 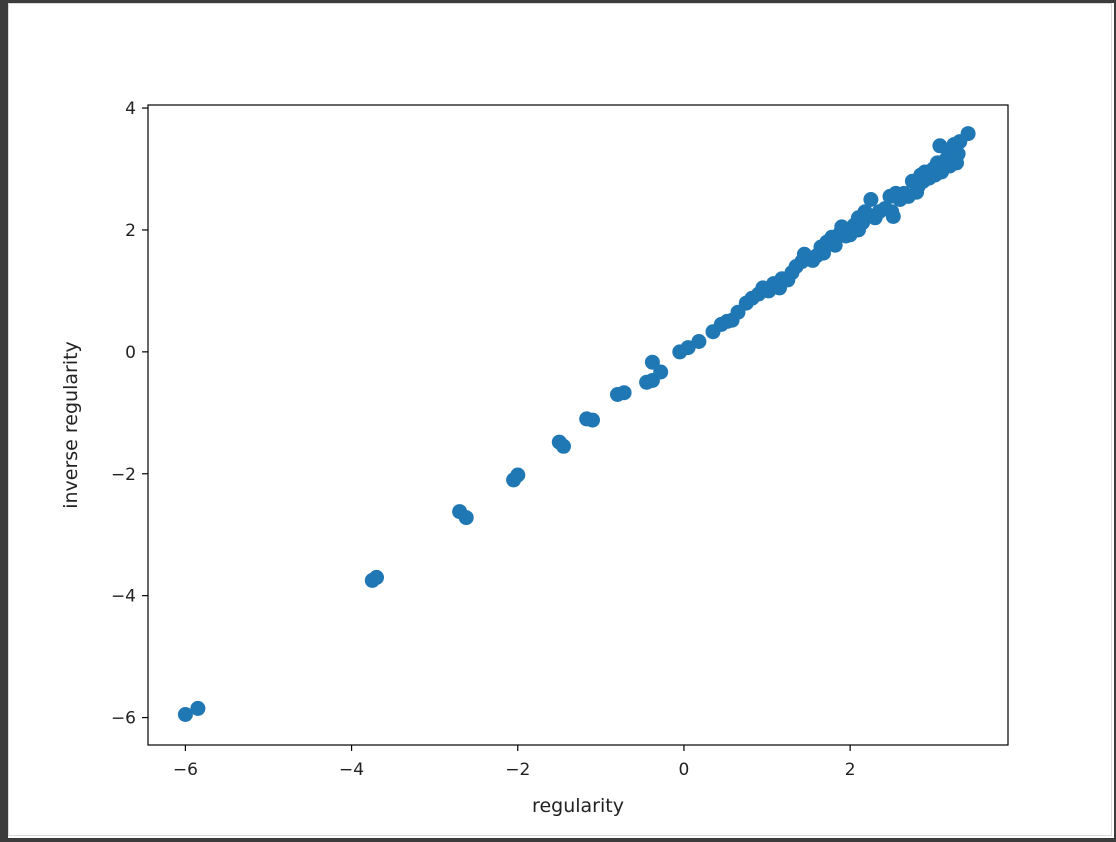 What do you see at coordinates (123, 475) in the screenshot?
I see `y-tick-label: −2` at bounding box center [123, 475].